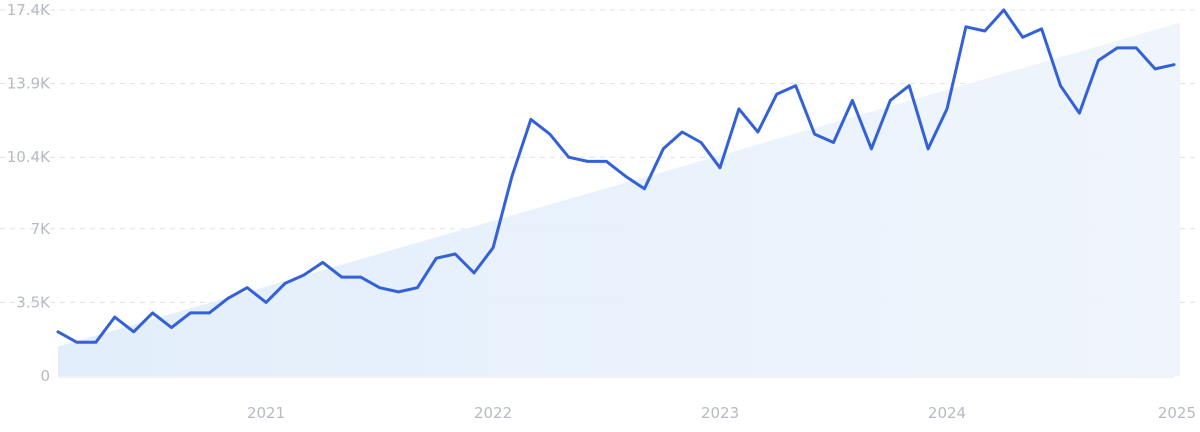 The height and width of the screenshot is (432, 1200). I want to click on y-tick-label: 0, so click(45, 376).